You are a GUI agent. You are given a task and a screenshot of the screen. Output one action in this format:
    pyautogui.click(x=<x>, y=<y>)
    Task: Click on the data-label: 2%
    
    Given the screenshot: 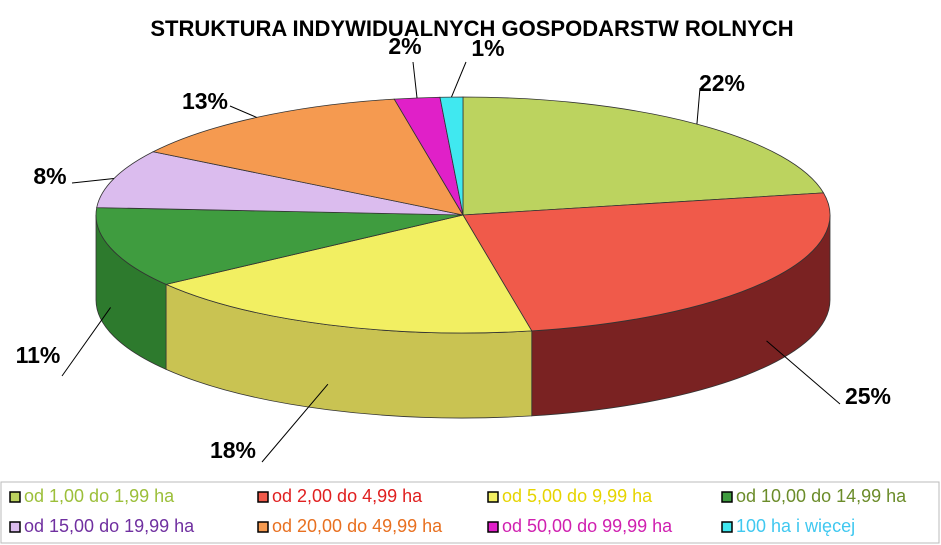 What is the action you would take?
    pyautogui.click(x=404, y=46)
    